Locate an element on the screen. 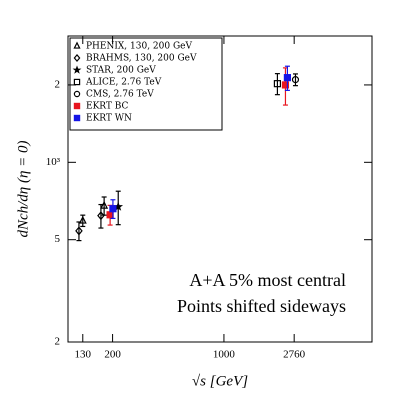 The image size is (409, 409). x-tick-label: 1000 is located at coordinates (224, 355).